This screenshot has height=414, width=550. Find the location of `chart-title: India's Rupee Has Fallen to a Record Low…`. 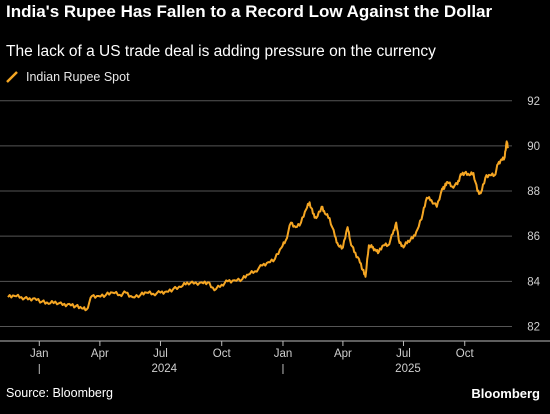

chart-title: India's Rupee Has Fallen to a Record Low… is located at coordinates (249, 11).